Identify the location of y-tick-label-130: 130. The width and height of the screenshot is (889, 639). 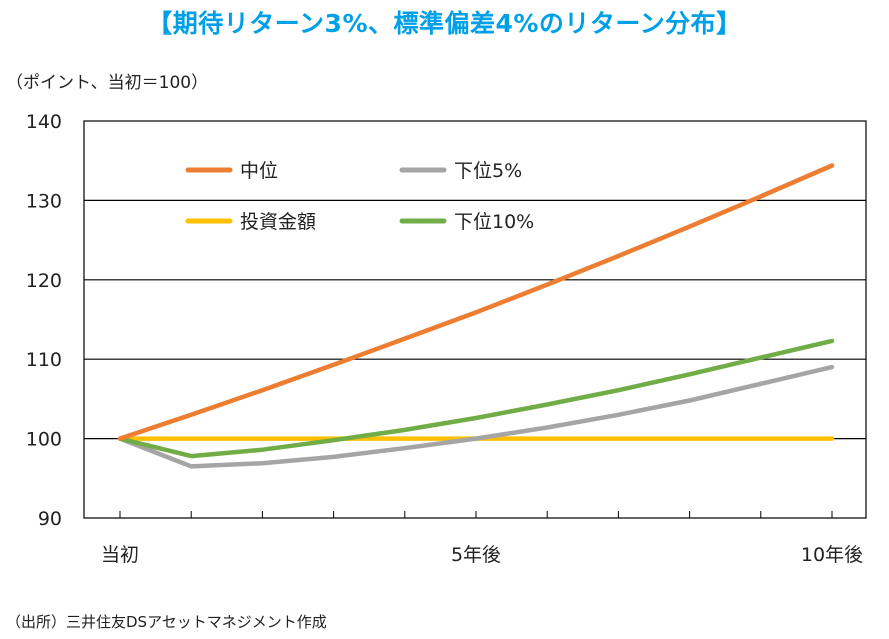
(44, 201).